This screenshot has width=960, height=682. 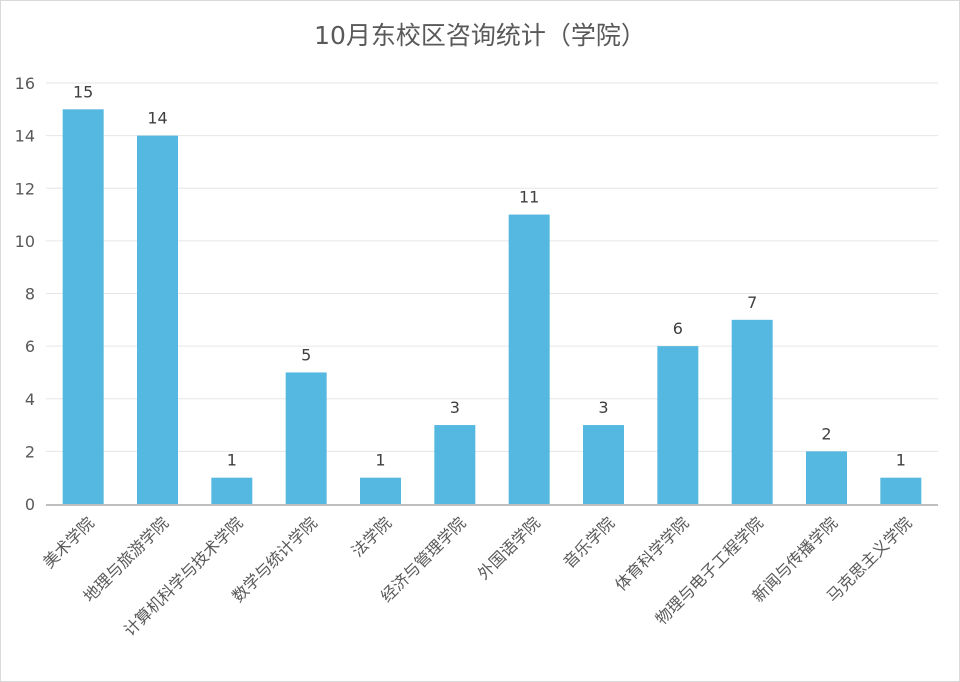 I want to click on x-category-label: 美术学院, so click(x=68, y=542).